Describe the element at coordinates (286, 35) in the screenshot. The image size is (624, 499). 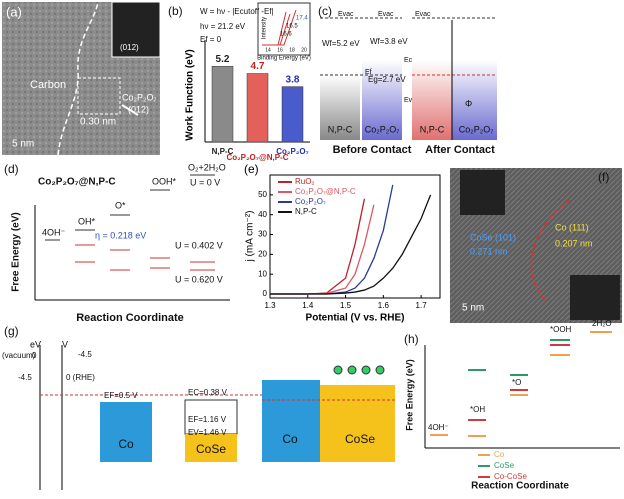
I see `label: 16.6` at that location.